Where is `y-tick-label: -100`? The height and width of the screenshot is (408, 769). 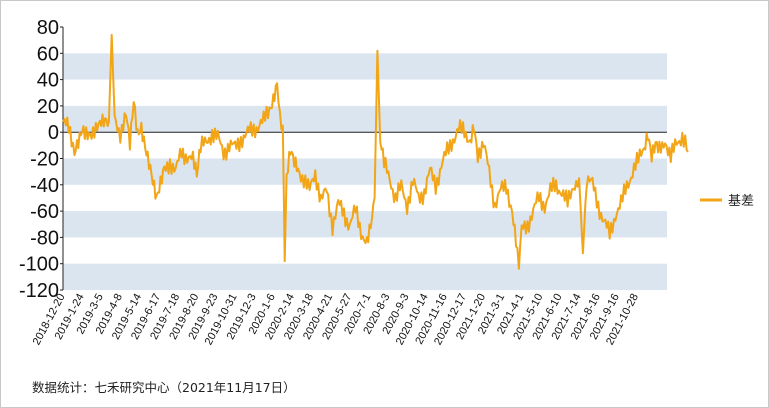 y-tick-label: -100 is located at coordinates (39, 265).